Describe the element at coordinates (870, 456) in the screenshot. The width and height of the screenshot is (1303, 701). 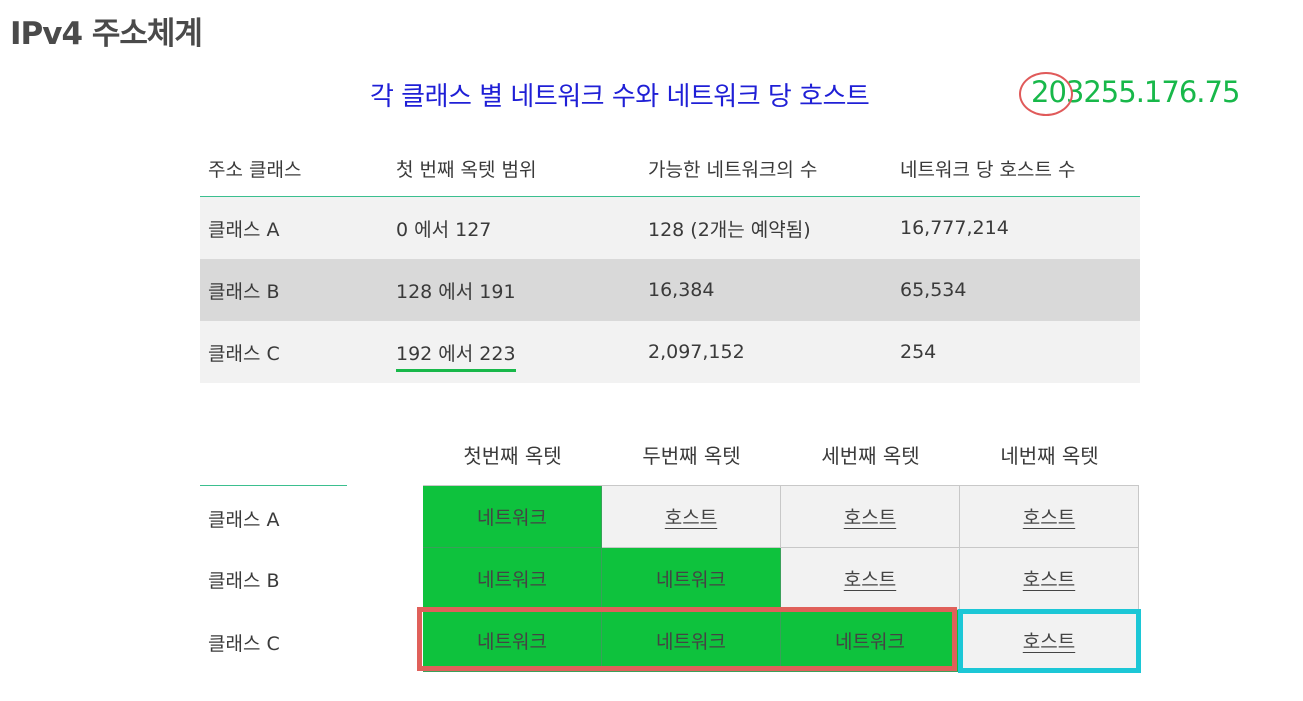
I see `header-octet-3: 세번째 옥텟` at that location.